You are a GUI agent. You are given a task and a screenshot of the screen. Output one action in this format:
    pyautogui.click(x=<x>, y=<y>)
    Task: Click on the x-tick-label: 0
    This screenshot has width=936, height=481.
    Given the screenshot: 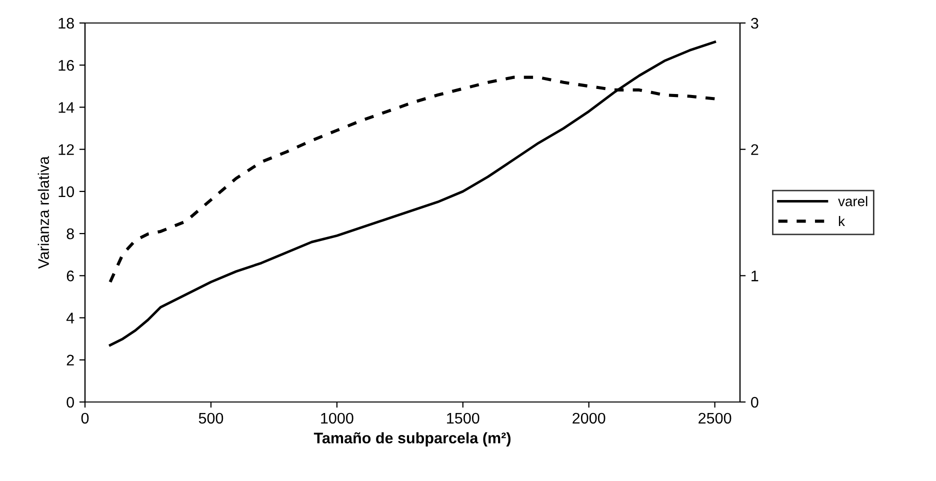 What is the action you would take?
    pyautogui.click(x=85, y=418)
    